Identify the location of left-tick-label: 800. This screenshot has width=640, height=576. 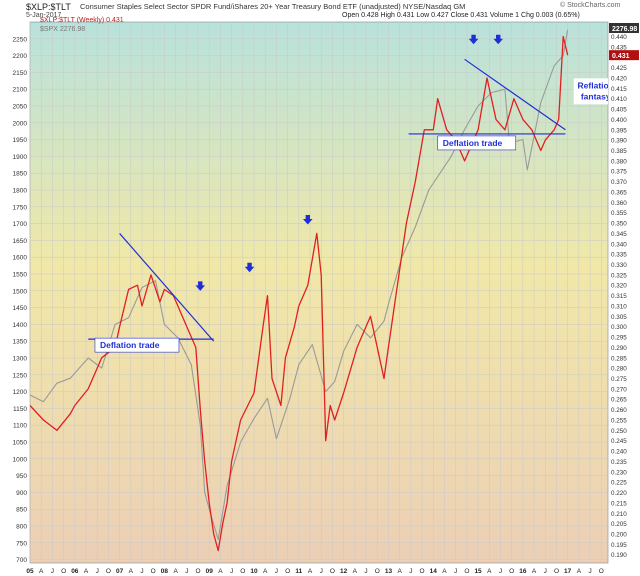
(21, 527).